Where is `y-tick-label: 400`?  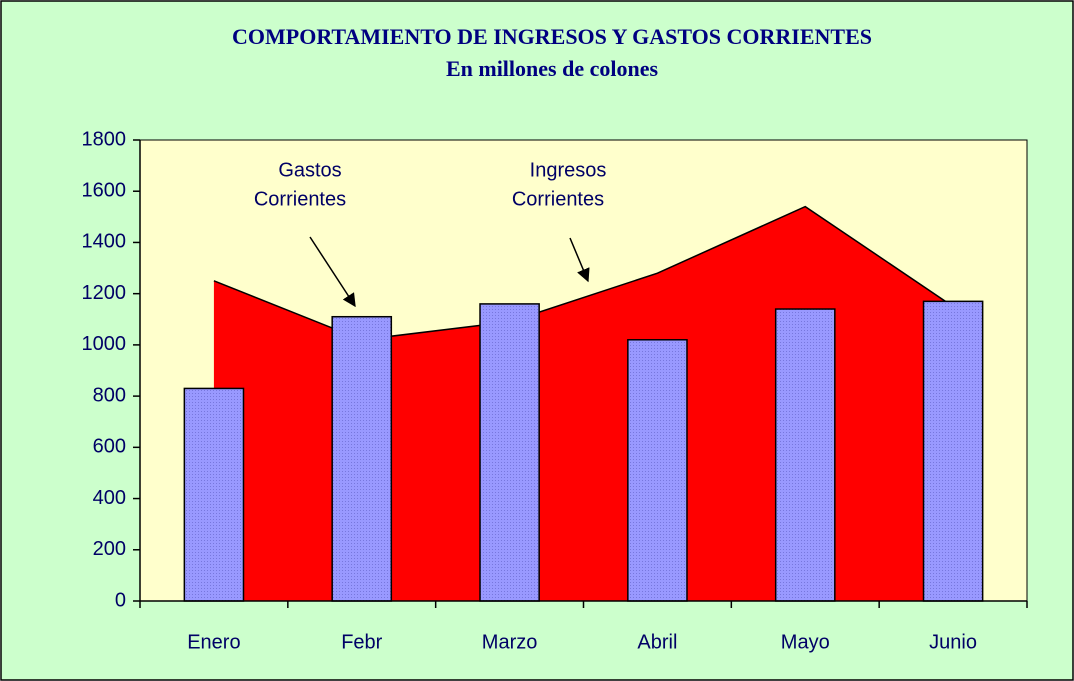 y-tick-label: 400 is located at coordinates (109, 498).